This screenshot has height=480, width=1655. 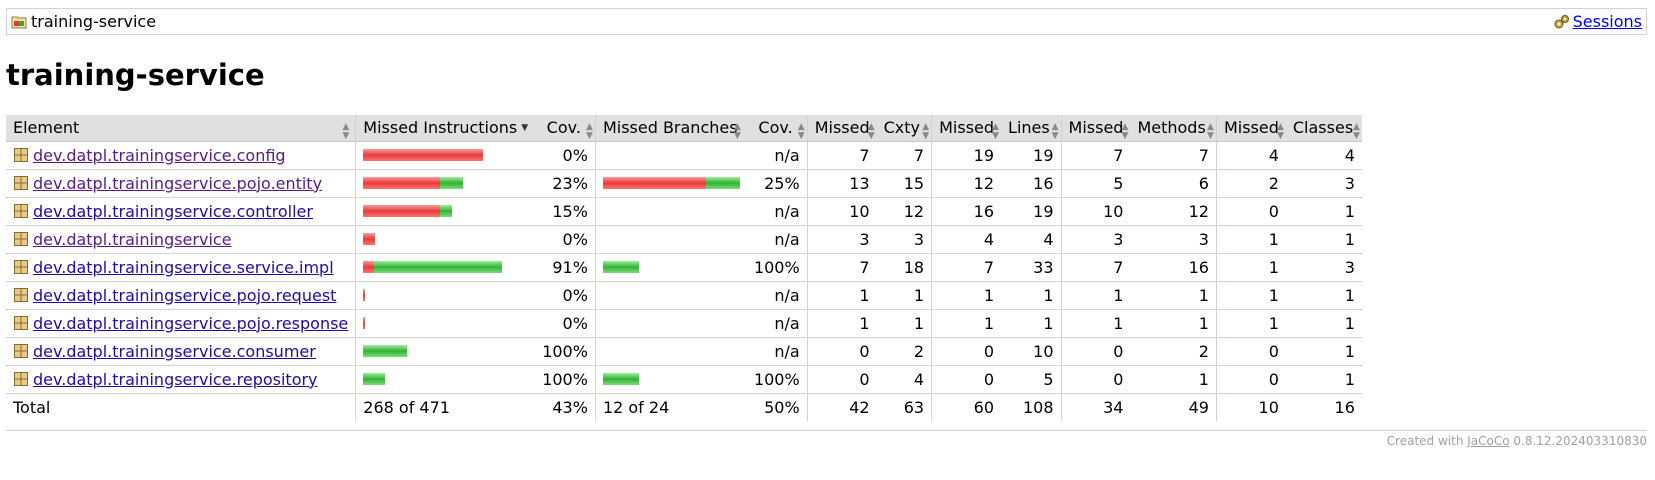 I want to click on header-instr-cov: Cov. ▲ ▼, so click(x=565, y=128).